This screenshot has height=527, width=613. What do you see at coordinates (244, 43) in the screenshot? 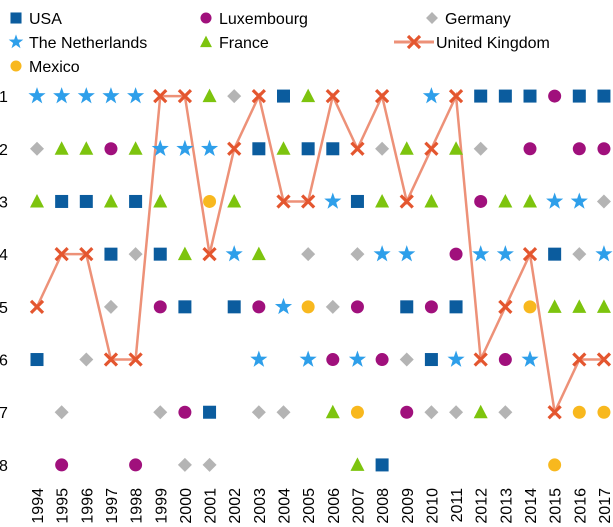
I see `legend-label: France` at bounding box center [244, 43].